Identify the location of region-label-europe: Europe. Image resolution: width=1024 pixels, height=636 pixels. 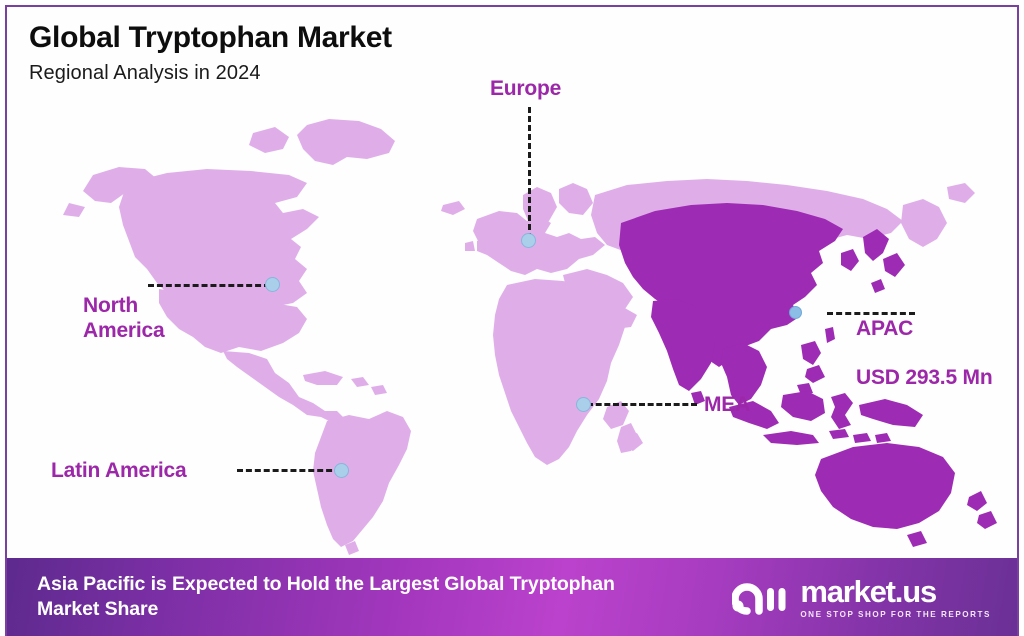
(526, 88).